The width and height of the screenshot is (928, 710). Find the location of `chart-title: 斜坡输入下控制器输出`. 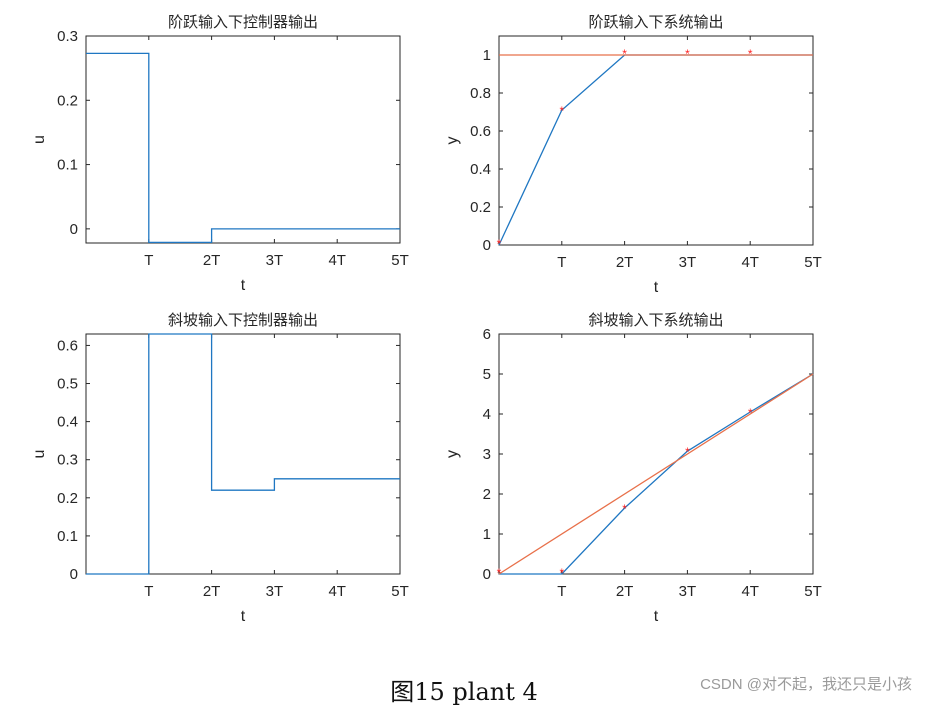

chart-title: 斜坡输入下控制器输出 is located at coordinates (243, 320).